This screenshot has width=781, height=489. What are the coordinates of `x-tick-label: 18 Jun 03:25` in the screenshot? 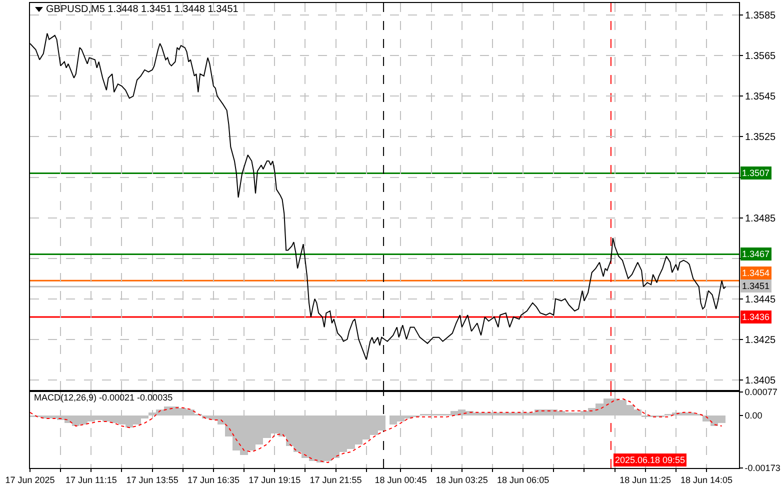 It's located at (462, 479).